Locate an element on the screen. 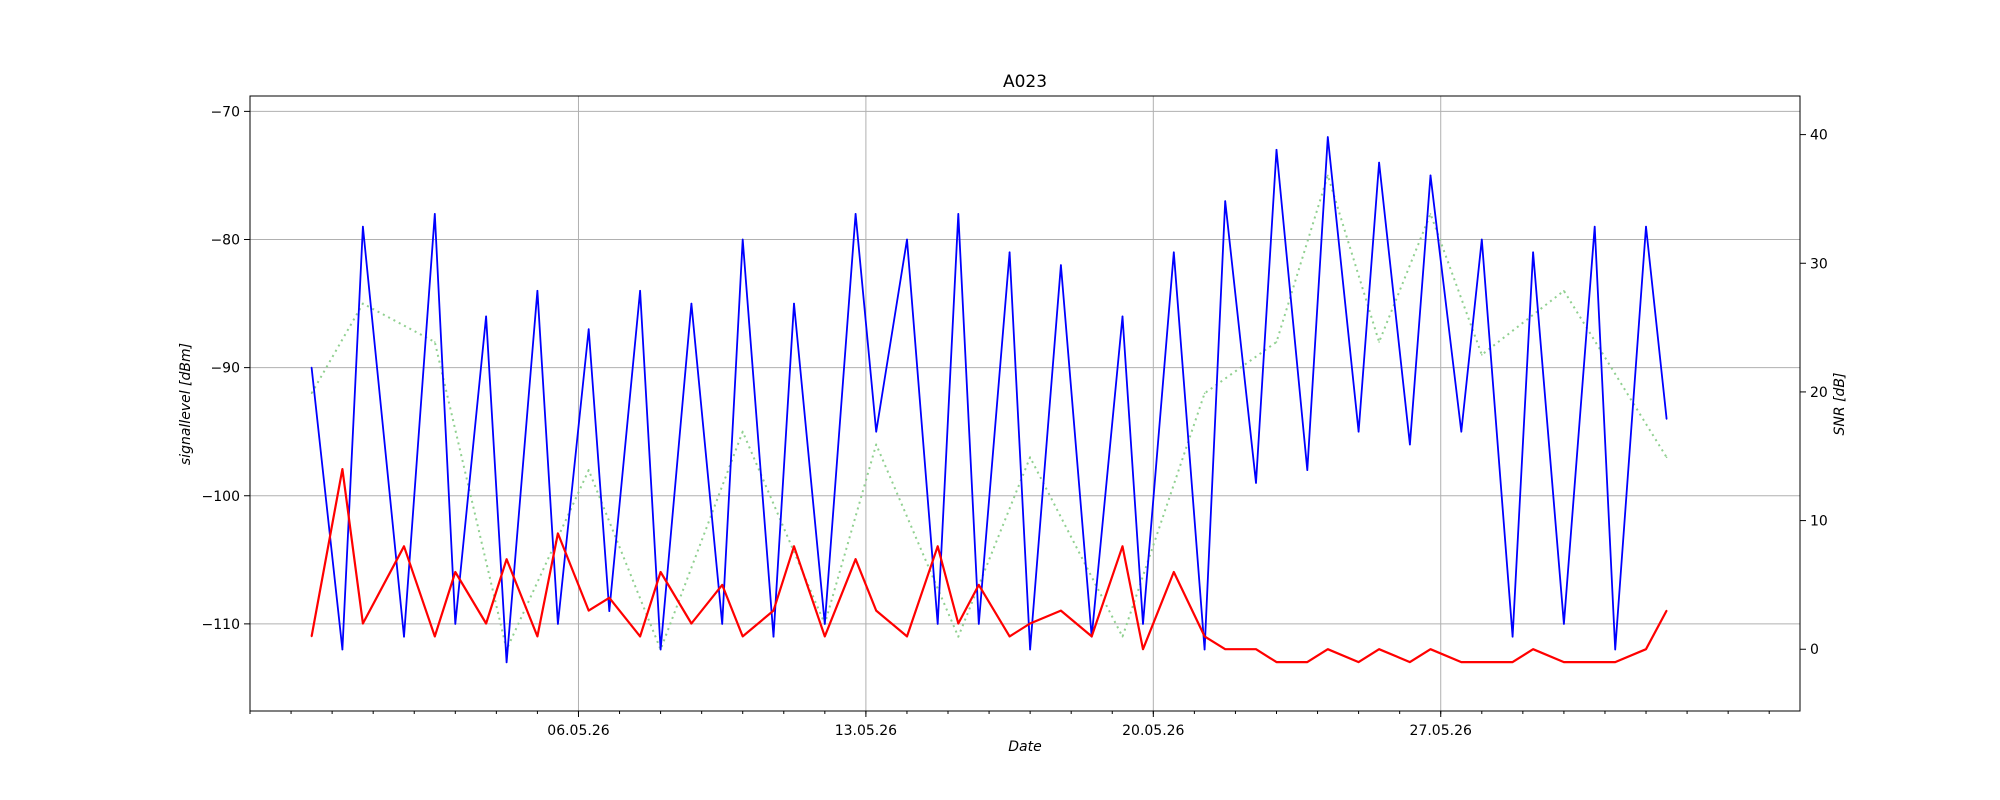 The height and width of the screenshot is (800, 2000). x-tick-label: 27.05.26 is located at coordinates (1441, 731).